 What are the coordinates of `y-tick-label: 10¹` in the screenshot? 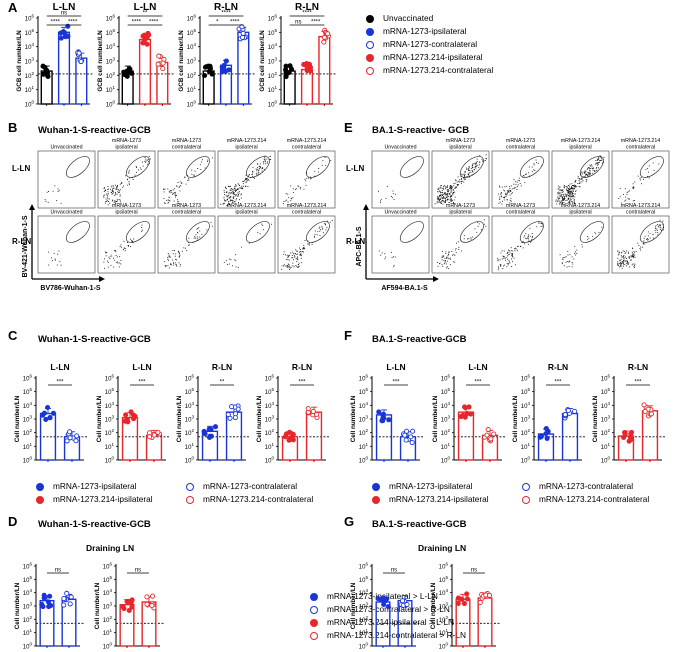 It's located at (270, 446).